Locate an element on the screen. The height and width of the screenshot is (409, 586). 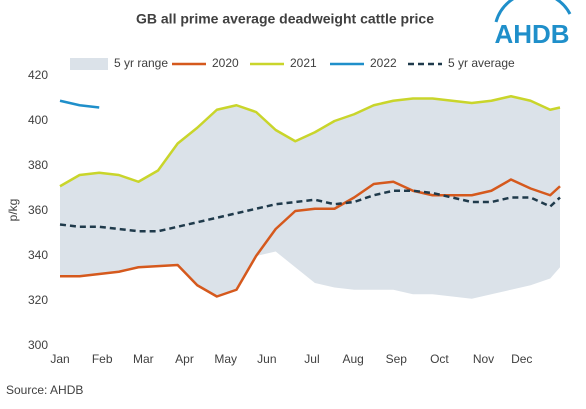
x-tick-label: Sep is located at coordinates (397, 359).